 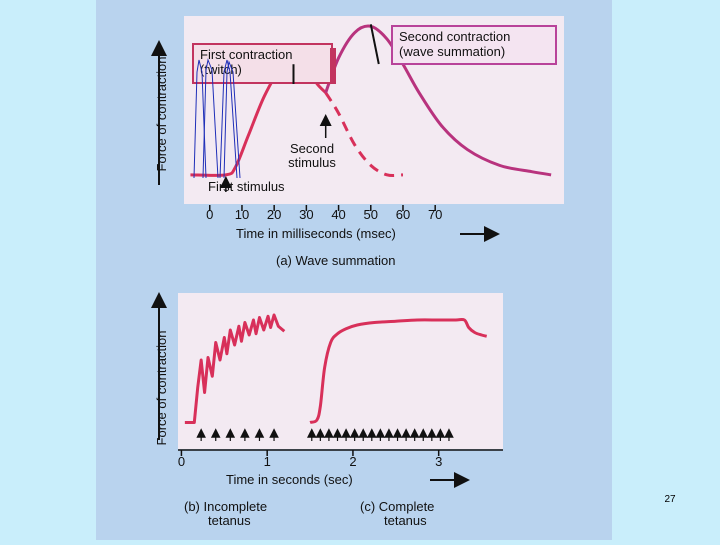 What do you see at coordinates (225, 506) in the screenshot?
I see `caption-b-line-1: (b) Incomplete` at bounding box center [225, 506].